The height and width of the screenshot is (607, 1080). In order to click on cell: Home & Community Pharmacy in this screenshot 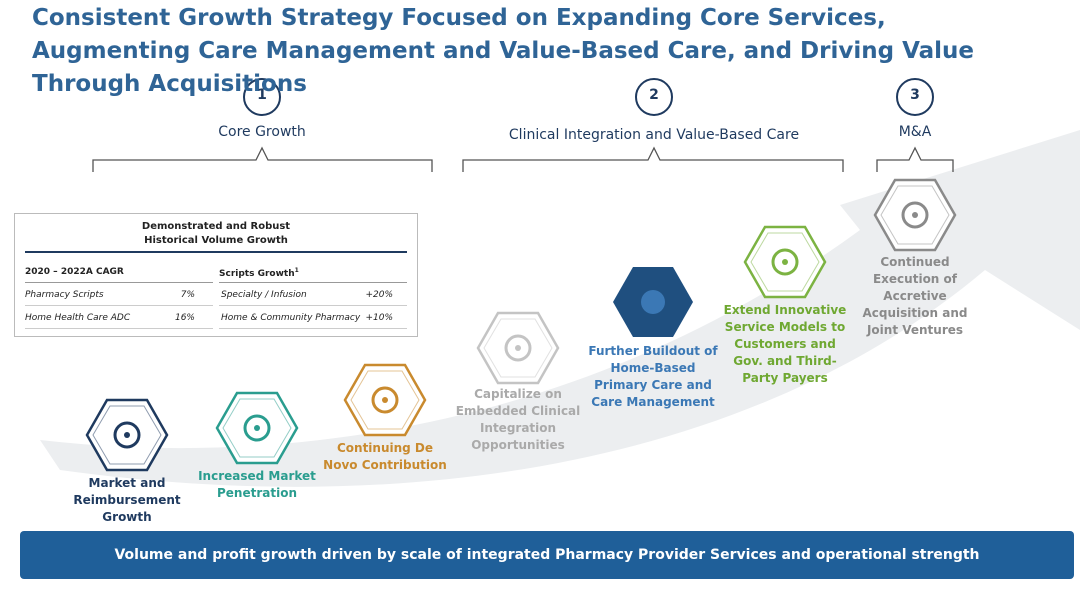, I will do `click(291, 318)`.